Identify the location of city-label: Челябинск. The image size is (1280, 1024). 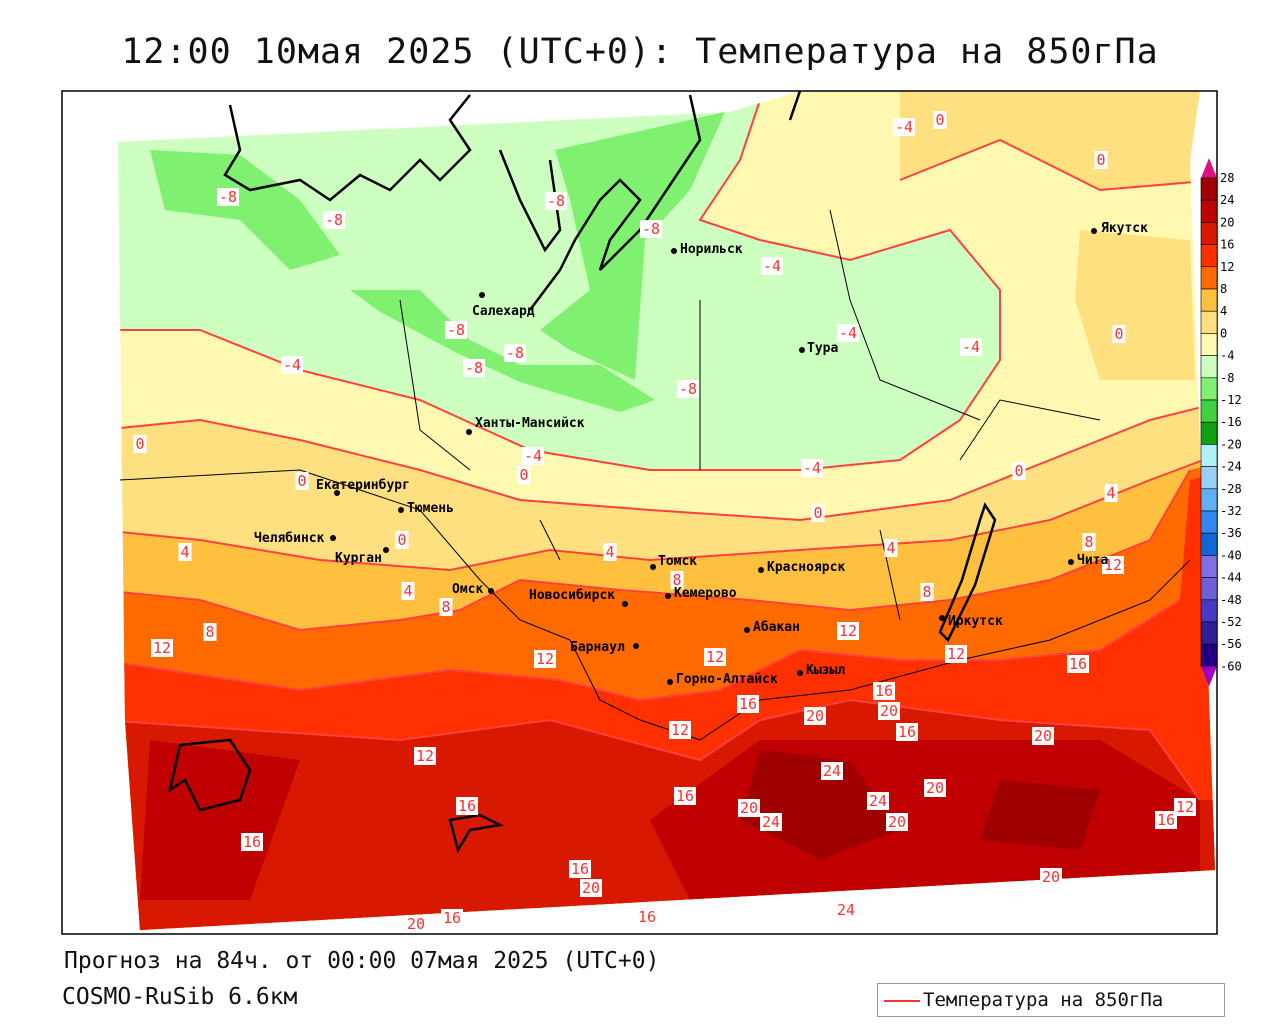
(289, 538).